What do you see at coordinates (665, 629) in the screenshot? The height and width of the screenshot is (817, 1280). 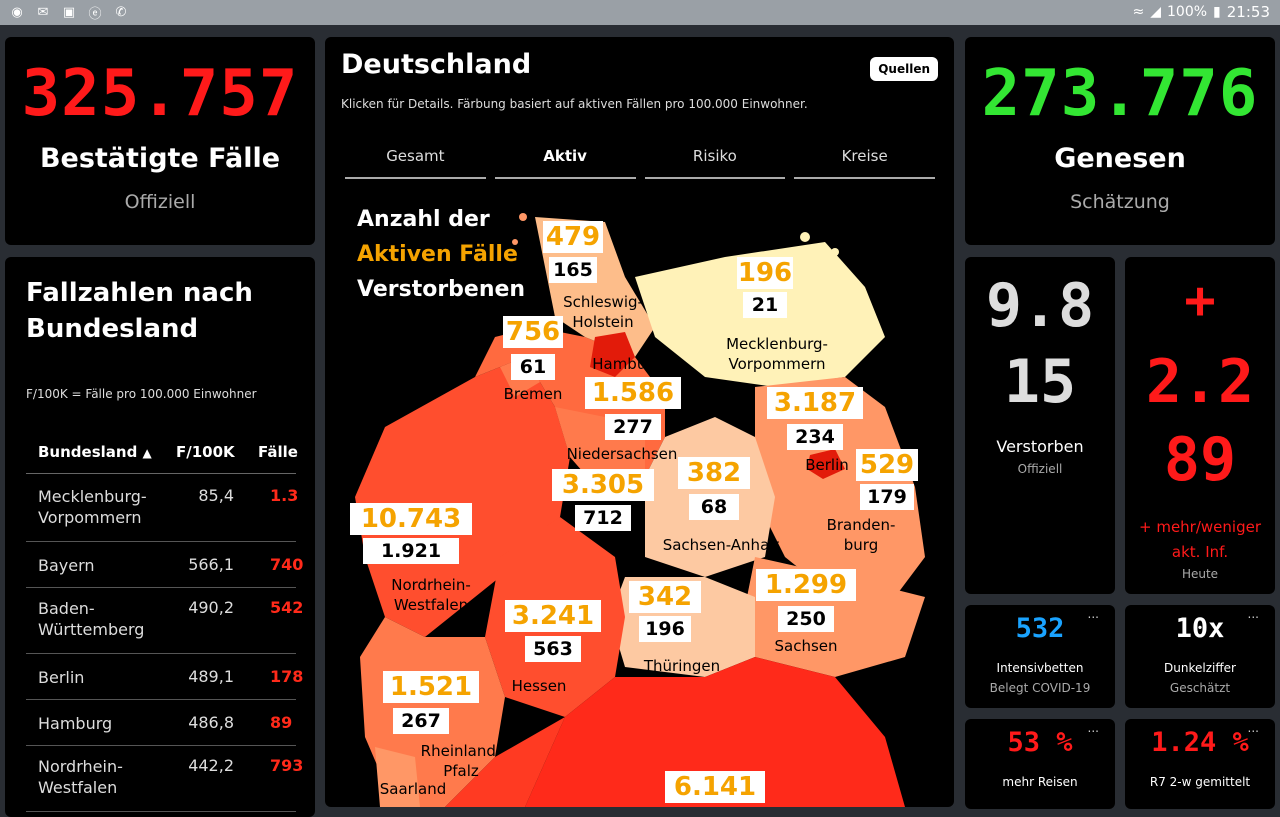 I see `deaths-label: 196` at bounding box center [665, 629].